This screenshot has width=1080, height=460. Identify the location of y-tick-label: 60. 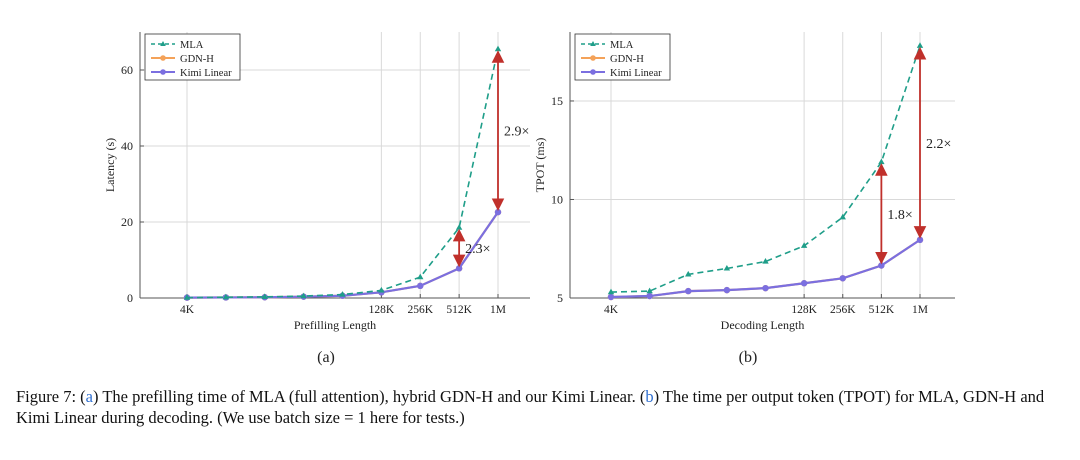
(127, 70).